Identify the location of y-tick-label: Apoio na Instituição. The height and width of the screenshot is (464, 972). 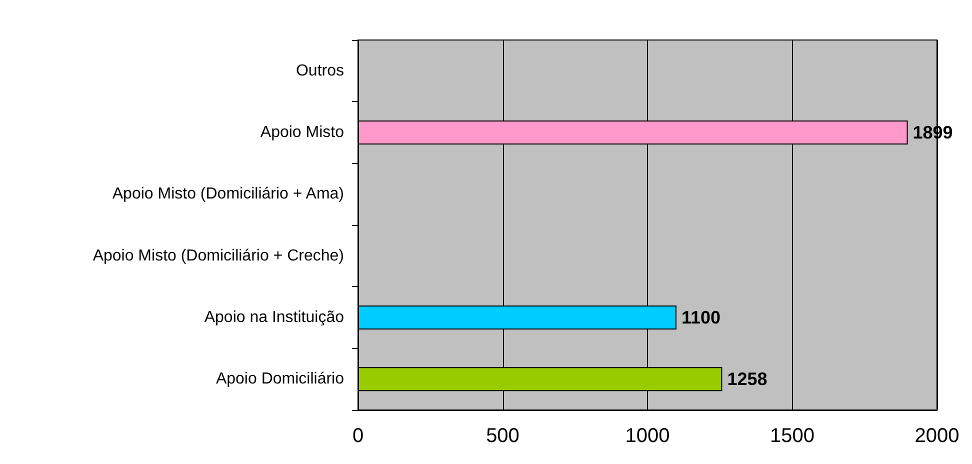
(274, 317).